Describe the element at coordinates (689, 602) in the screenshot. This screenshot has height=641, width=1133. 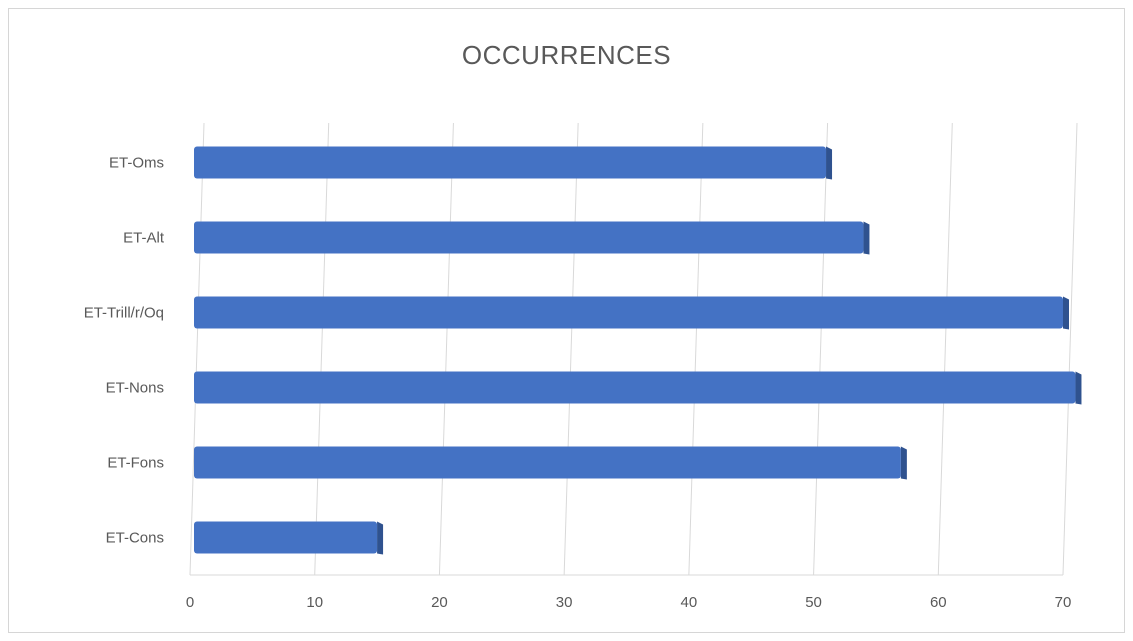
I see `x-tick-label: 40` at that location.